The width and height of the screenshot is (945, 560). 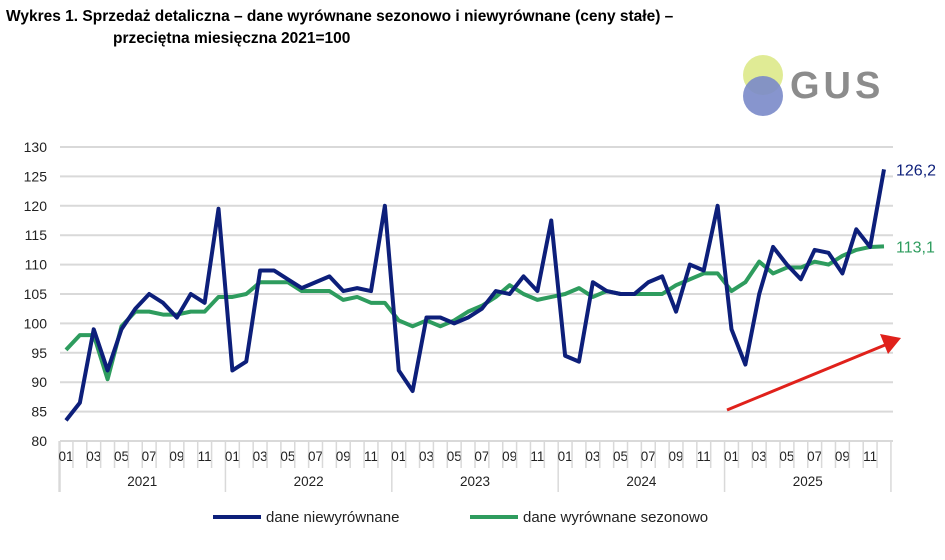 What do you see at coordinates (36, 147) in the screenshot?
I see `y-tick-label: 130` at bounding box center [36, 147].